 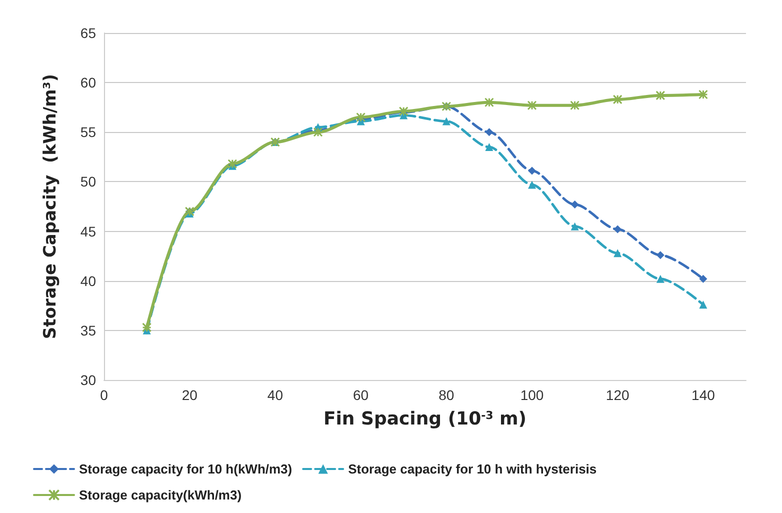 What do you see at coordinates (88, 380) in the screenshot?
I see `y-tick-label: 30` at bounding box center [88, 380].